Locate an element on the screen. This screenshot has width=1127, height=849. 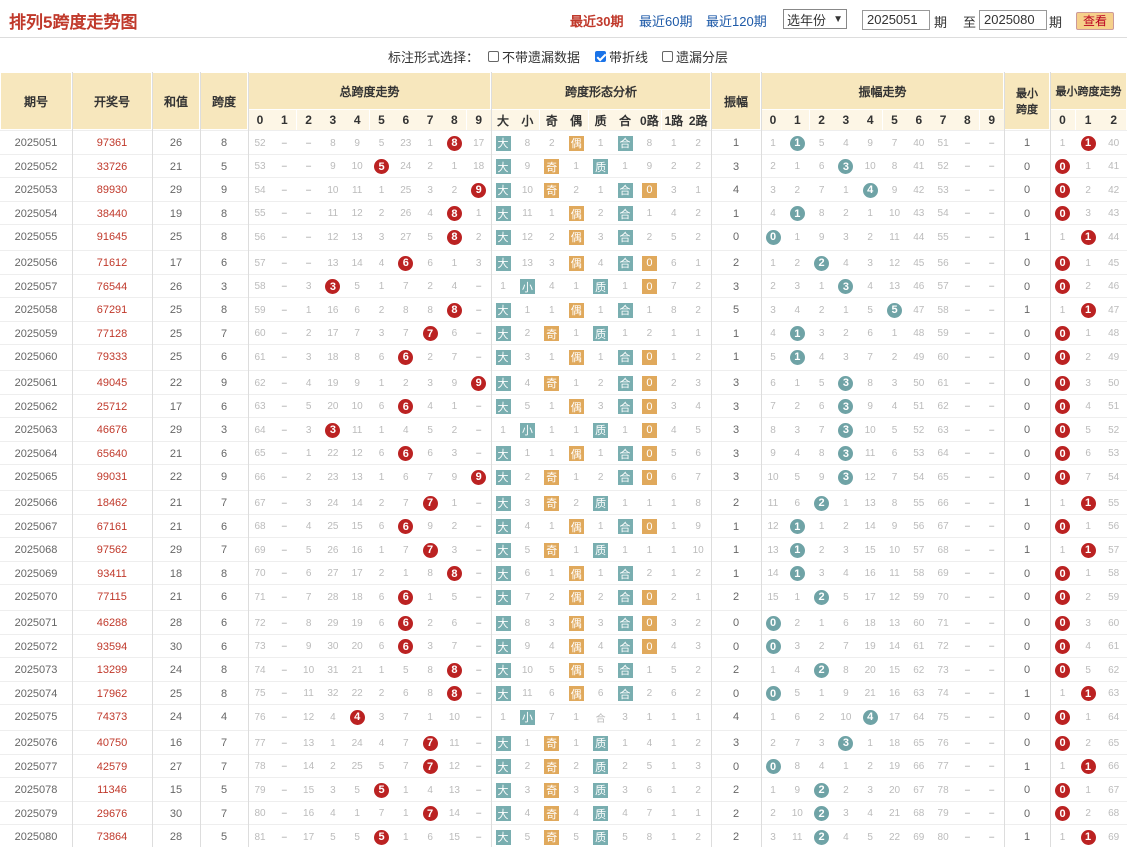
view-button: 查看 is located at coordinates (1095, 21).